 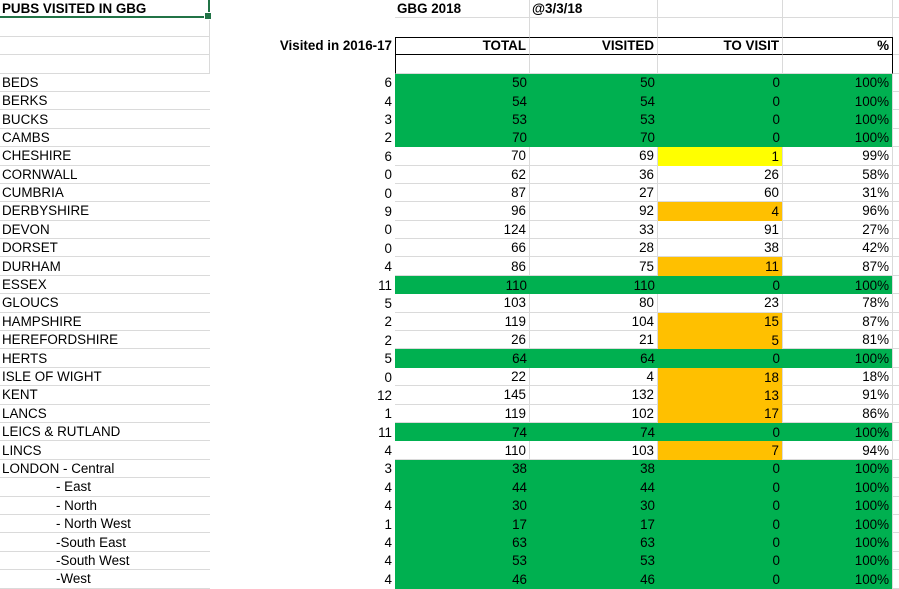 What do you see at coordinates (720, 46) in the screenshot?
I see `to-visit-header: TO VISIT` at bounding box center [720, 46].